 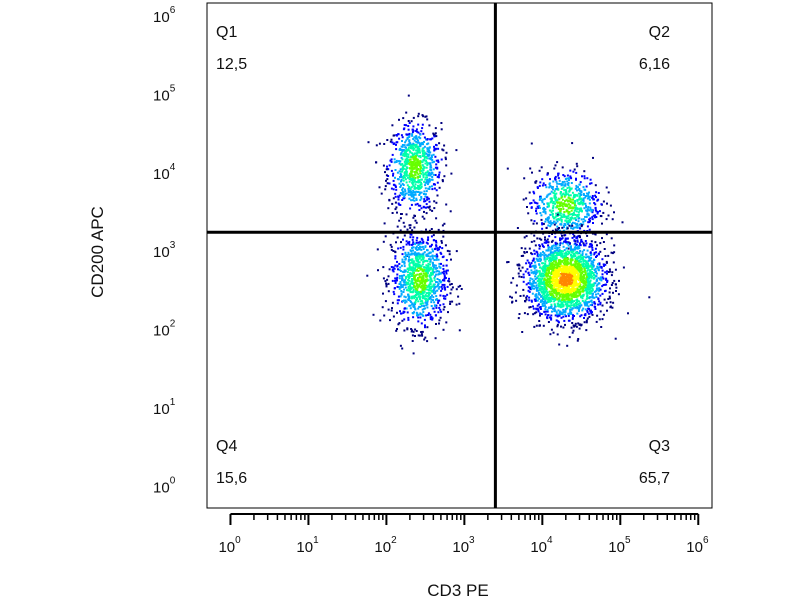 I want to click on quadrant-percentage: 6,16, so click(x=654, y=64).